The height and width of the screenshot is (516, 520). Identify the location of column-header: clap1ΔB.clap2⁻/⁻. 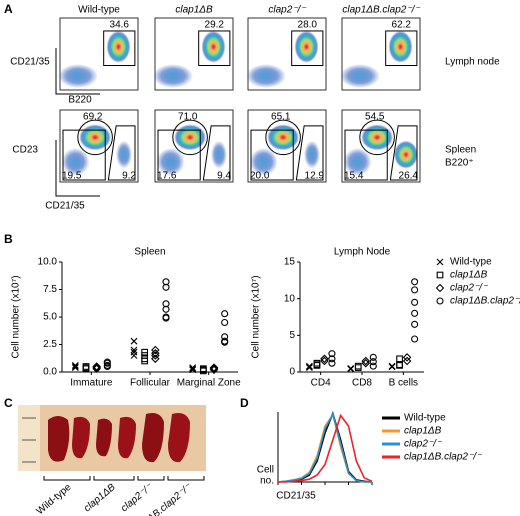
(381, 10).